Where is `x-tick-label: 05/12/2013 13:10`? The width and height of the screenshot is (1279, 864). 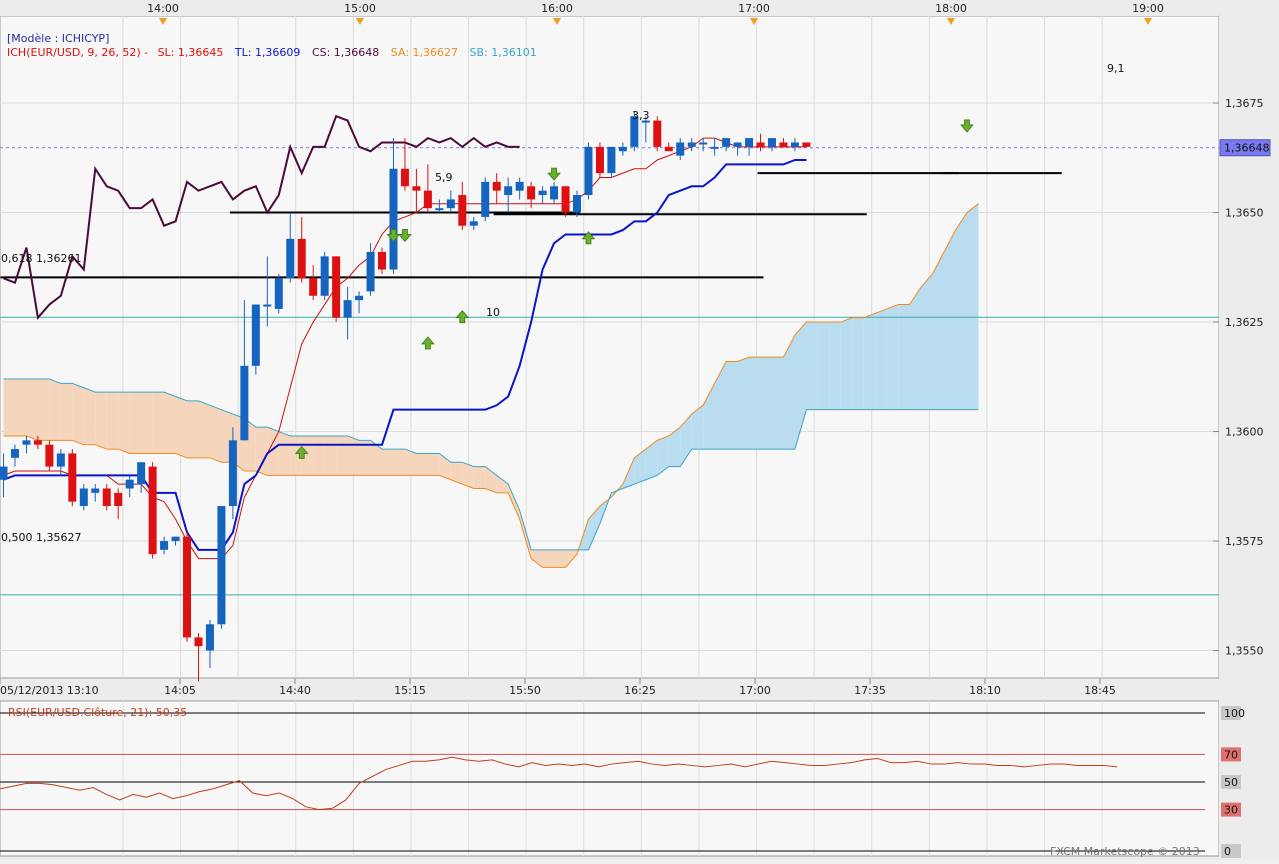
x-tick-label: 05/12/2013 13:10 is located at coordinates (49, 690).